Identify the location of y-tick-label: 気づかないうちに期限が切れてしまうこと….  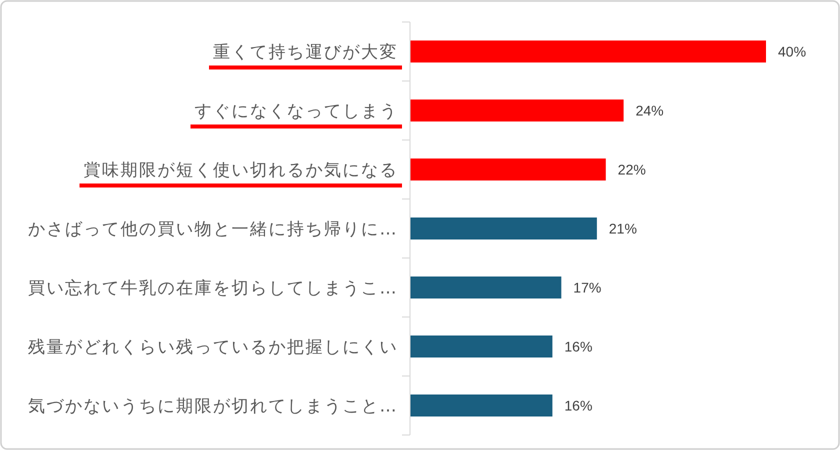
(213, 406).